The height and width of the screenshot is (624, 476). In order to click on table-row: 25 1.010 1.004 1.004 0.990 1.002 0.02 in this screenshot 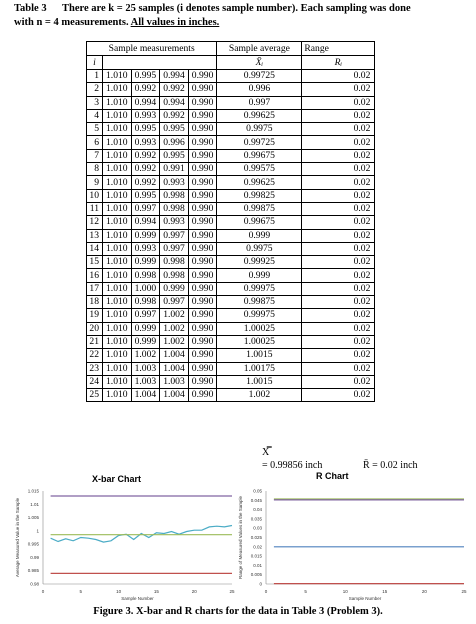, I will do `click(231, 395)`.